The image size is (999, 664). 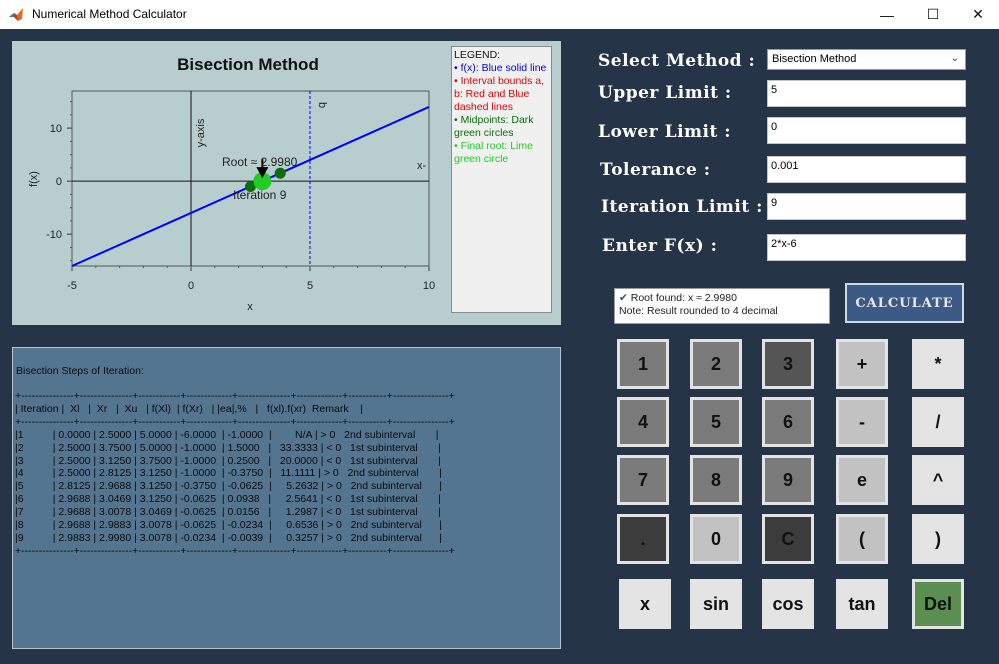 I want to click on matlab-logo-icon, so click(x=16, y=14).